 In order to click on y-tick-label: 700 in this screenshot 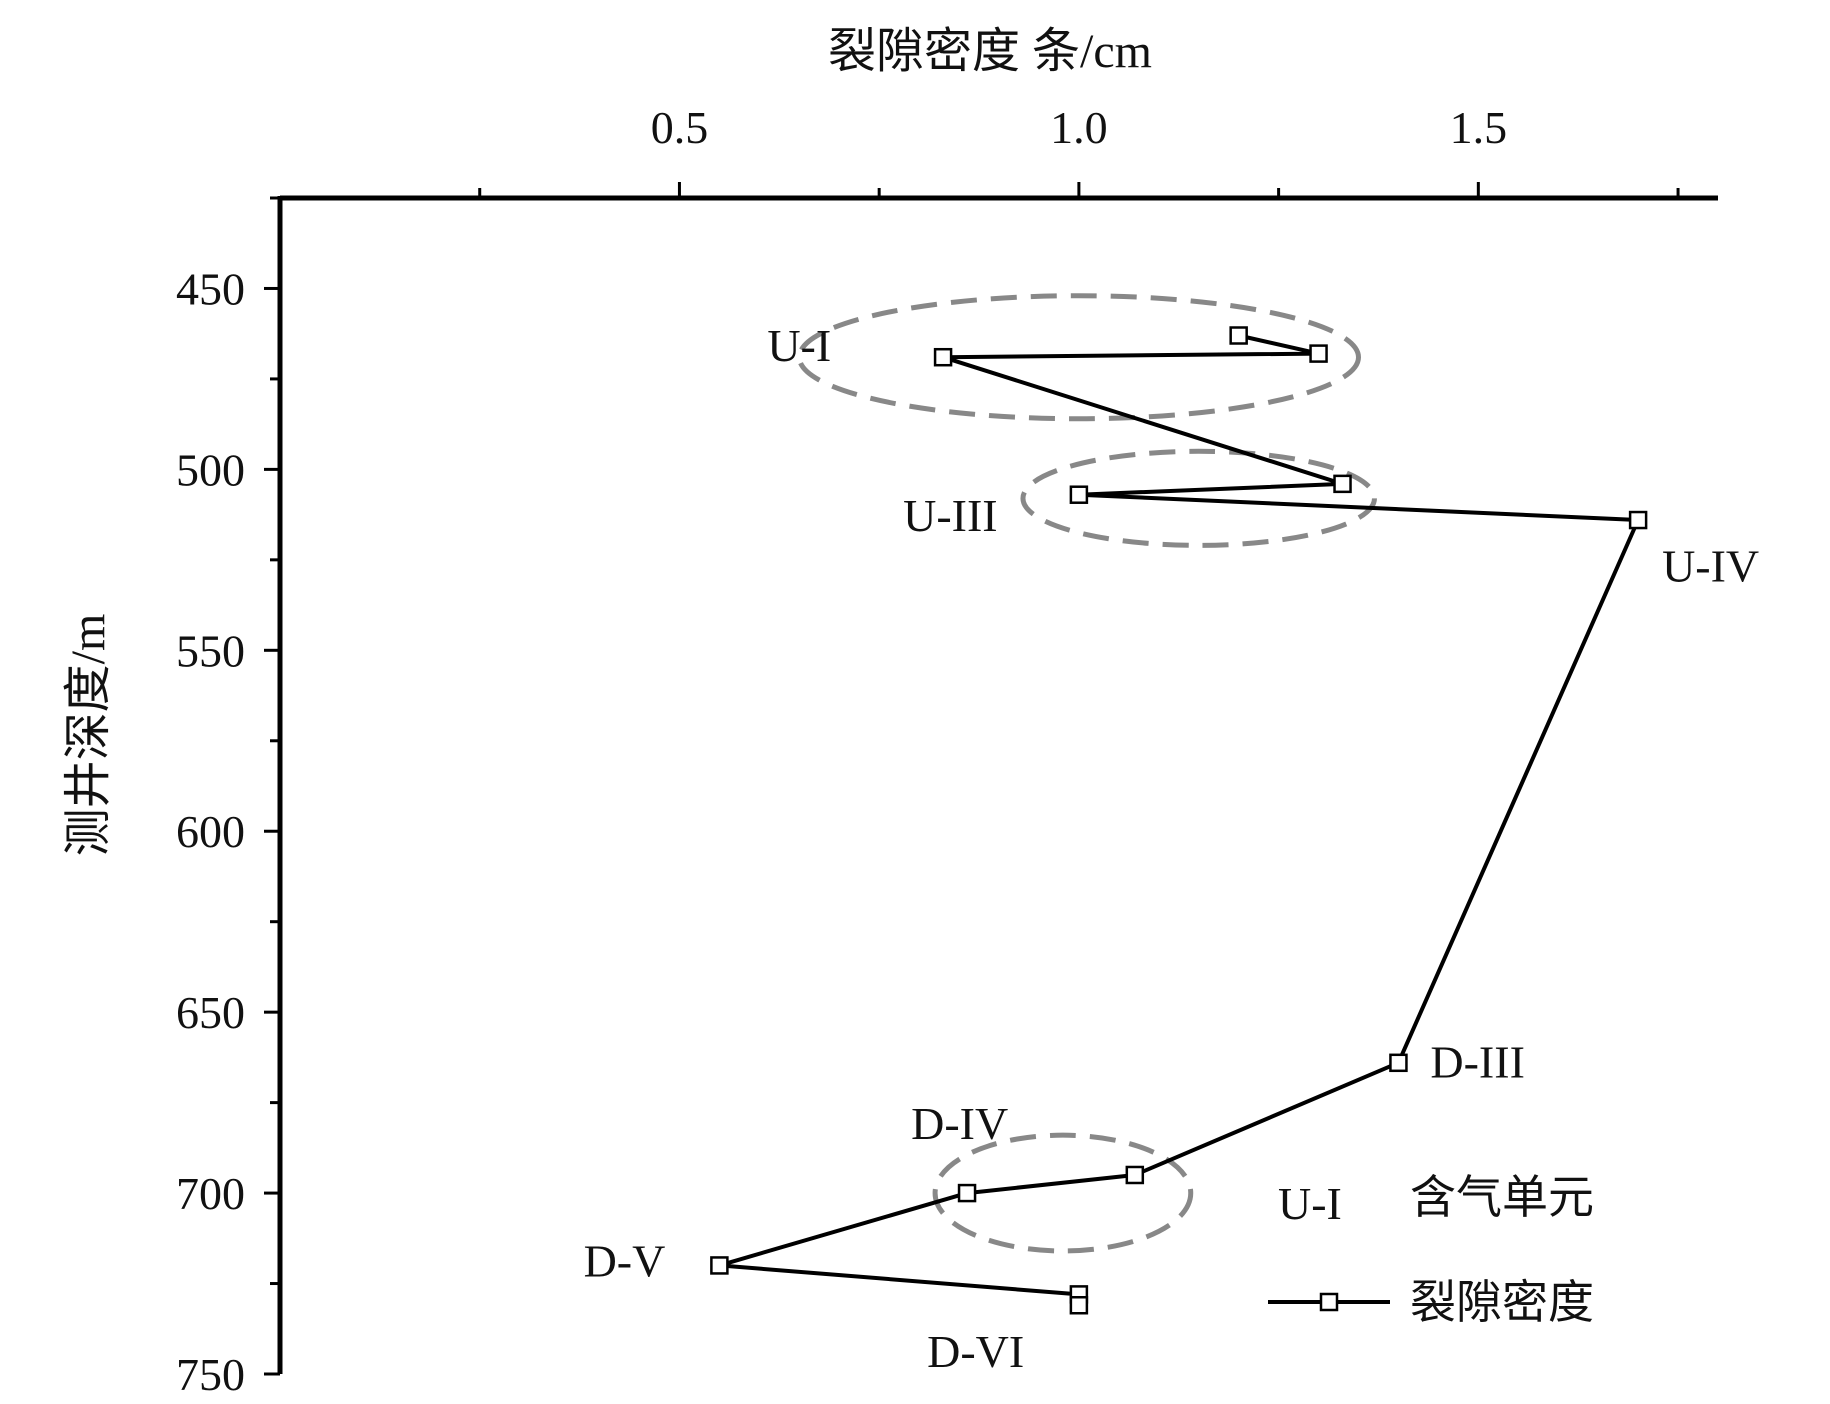, I will do `click(210, 1193)`.